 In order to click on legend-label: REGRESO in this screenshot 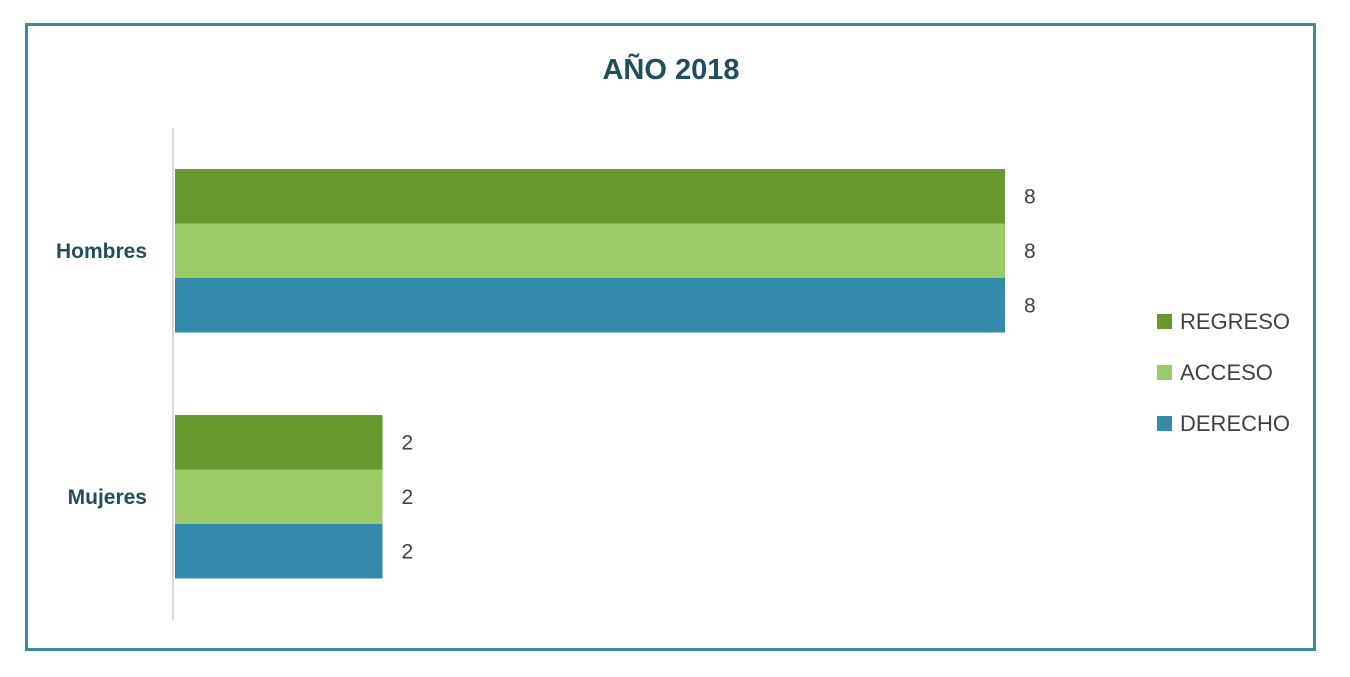, I will do `click(1235, 321)`.